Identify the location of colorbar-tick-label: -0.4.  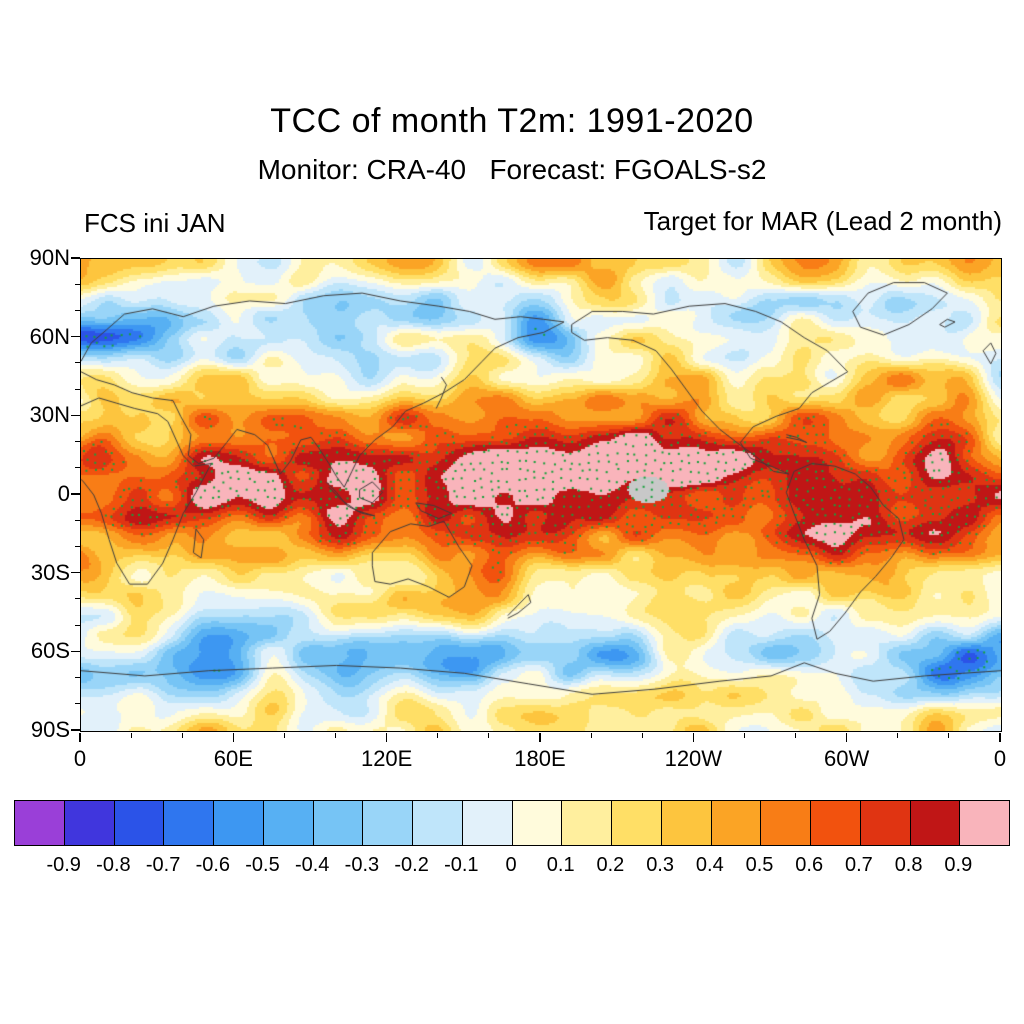
(312, 865).